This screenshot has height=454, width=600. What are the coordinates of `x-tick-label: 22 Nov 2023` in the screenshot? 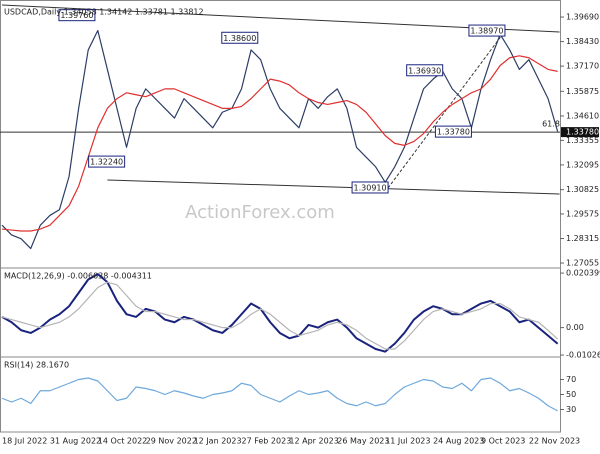 It's located at (554, 441).